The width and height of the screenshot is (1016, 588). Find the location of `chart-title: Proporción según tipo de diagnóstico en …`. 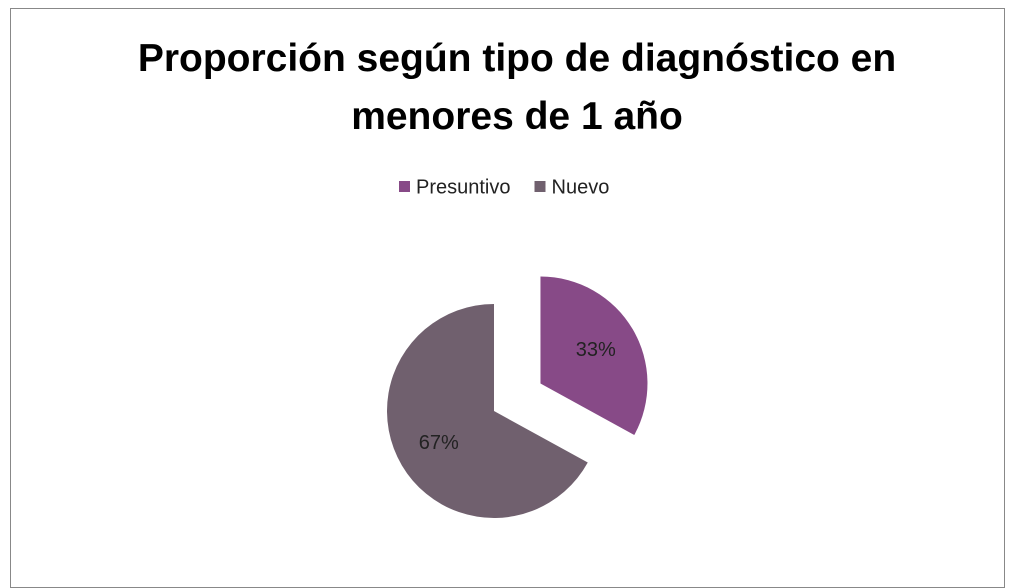

chart-title: Proporción según tipo de diagnóstico en … is located at coordinates (517, 87).